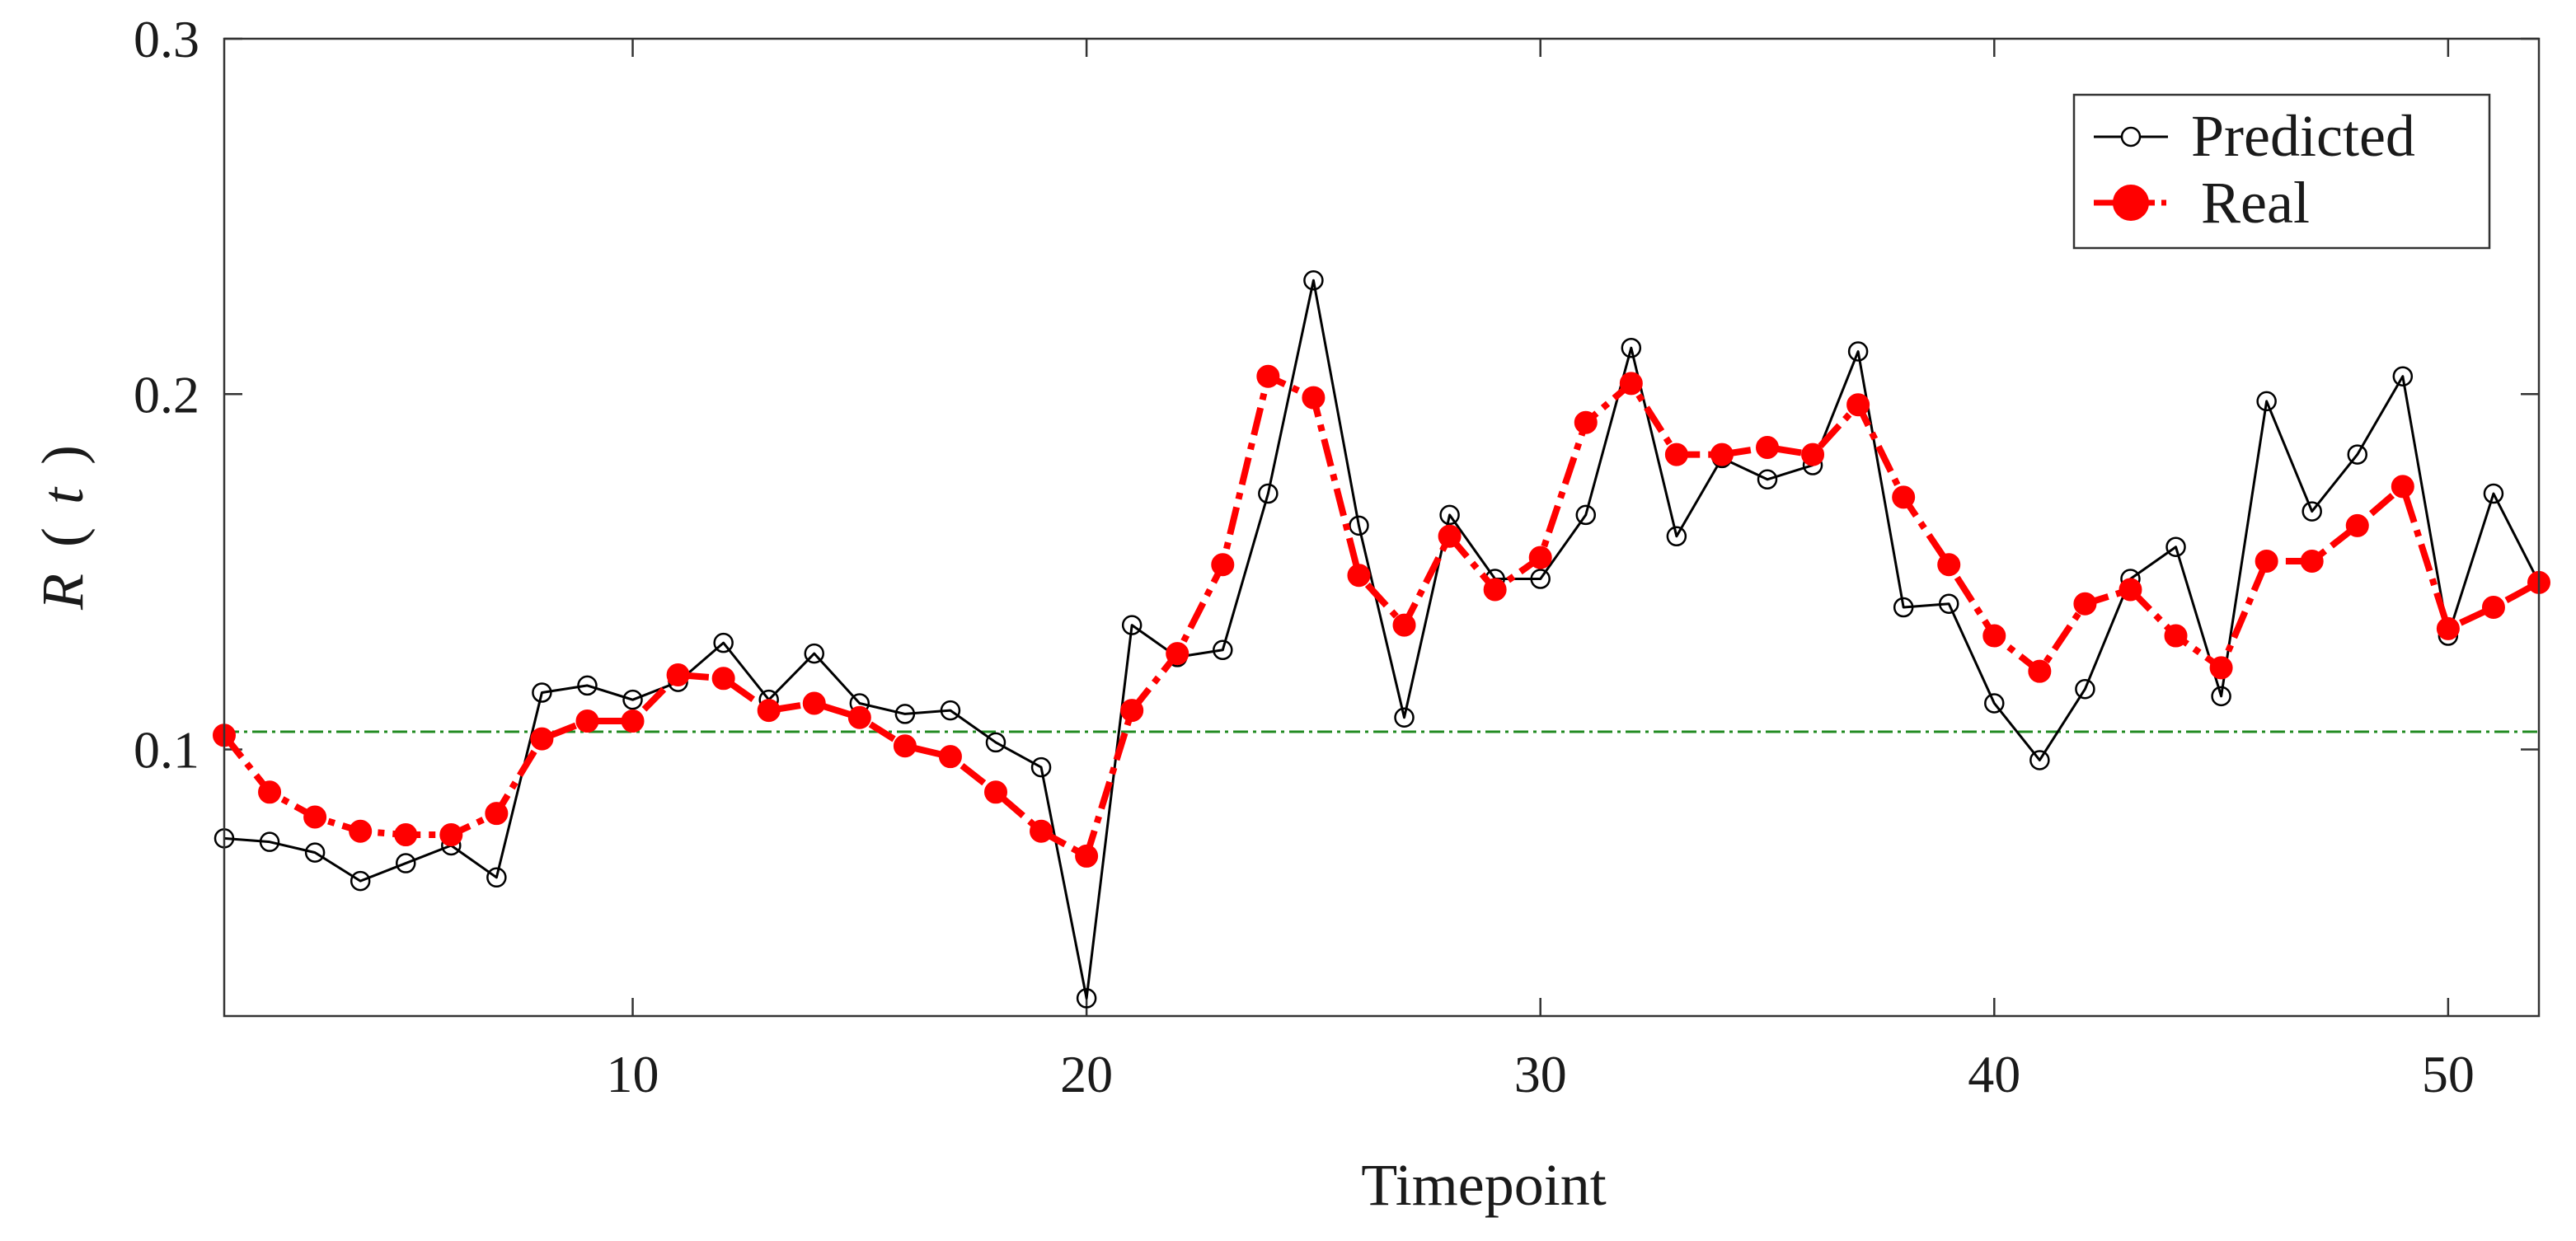 This screenshot has width=2576, height=1241. I want to click on y-axis-label: R ( t ), so click(63, 528).